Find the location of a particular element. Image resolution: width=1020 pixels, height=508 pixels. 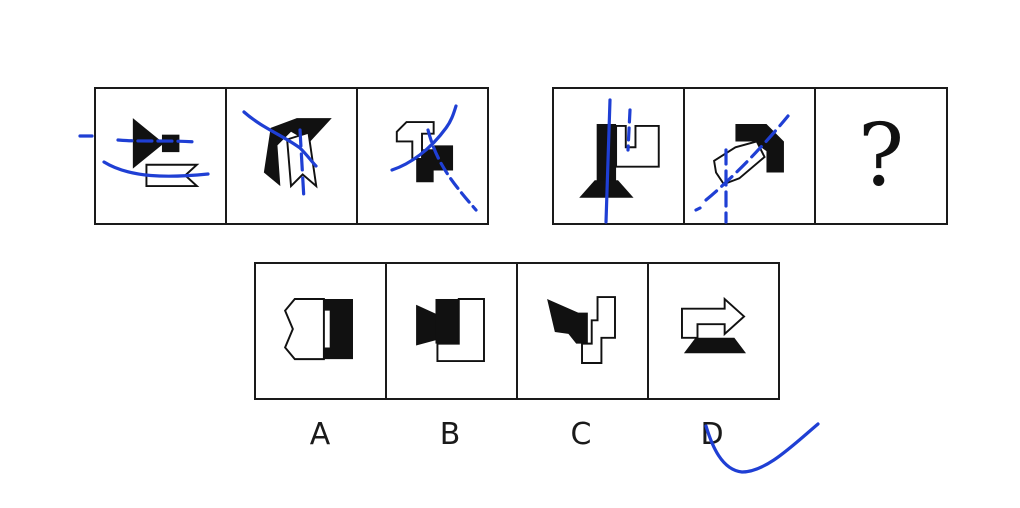

option-c-figure is located at coordinates (581, 330).